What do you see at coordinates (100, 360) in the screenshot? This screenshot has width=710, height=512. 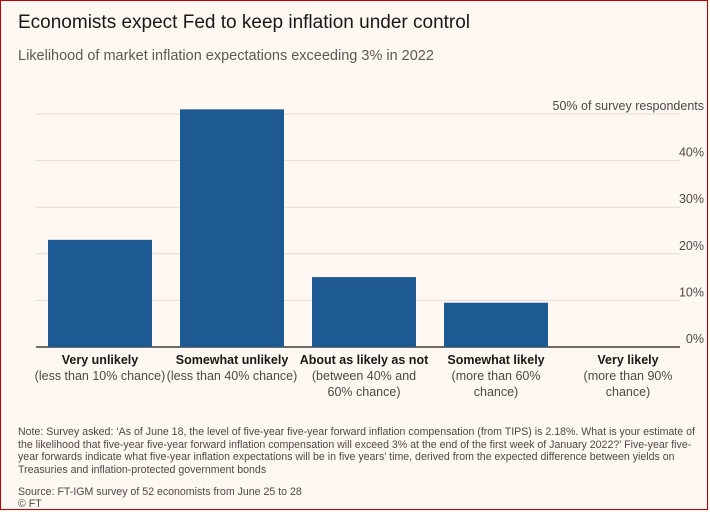 I see `category-name: Very unlikely` at bounding box center [100, 360].